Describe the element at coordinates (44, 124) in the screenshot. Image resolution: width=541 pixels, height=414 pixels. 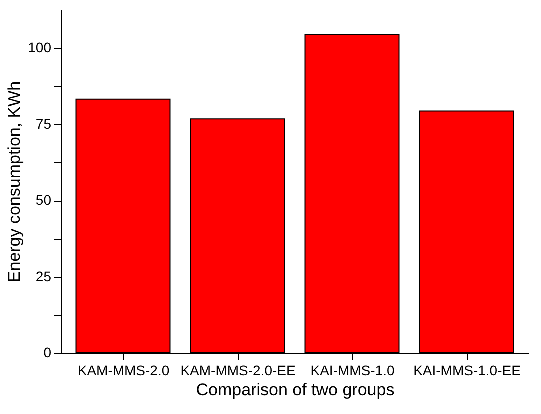
I see `y-tick-label: 75` at that location.